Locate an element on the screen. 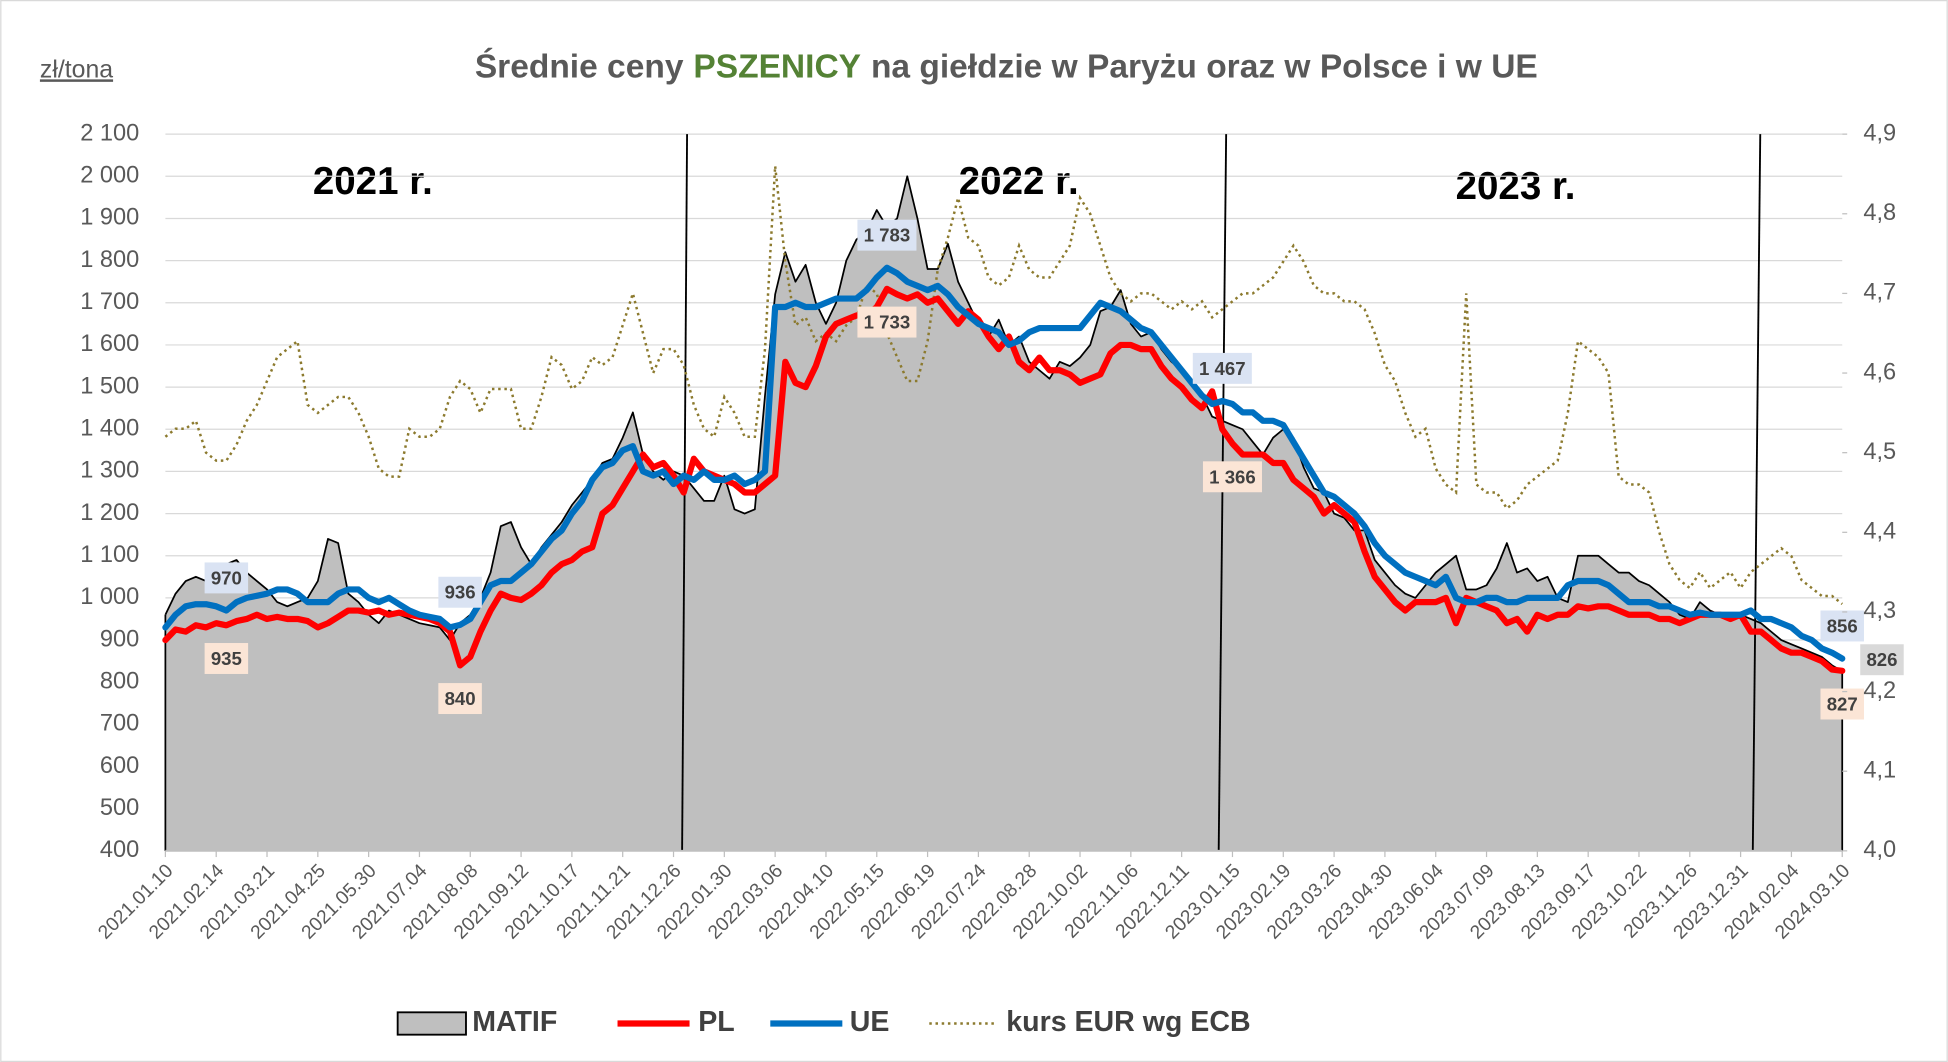 The height and width of the screenshot is (1062, 1948). y2-tick-label: 4,2 is located at coordinates (1879, 691).